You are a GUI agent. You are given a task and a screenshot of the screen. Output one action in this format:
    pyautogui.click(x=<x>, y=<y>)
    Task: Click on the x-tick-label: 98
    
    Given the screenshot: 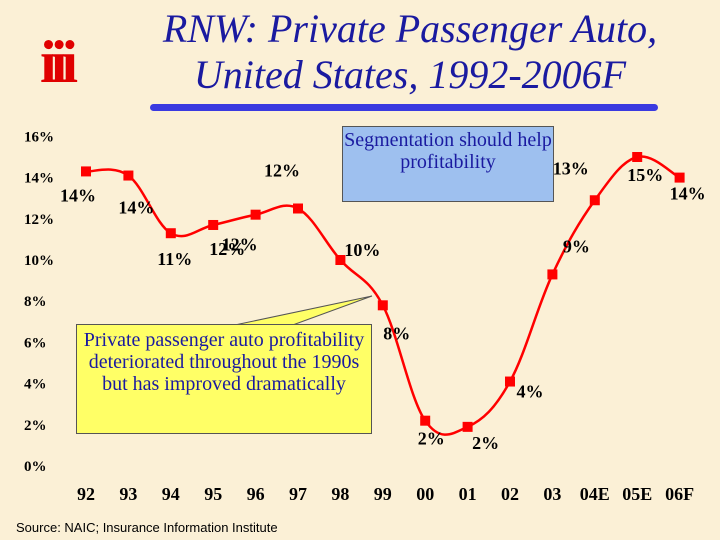 What is the action you would take?
    pyautogui.click(x=340, y=494)
    